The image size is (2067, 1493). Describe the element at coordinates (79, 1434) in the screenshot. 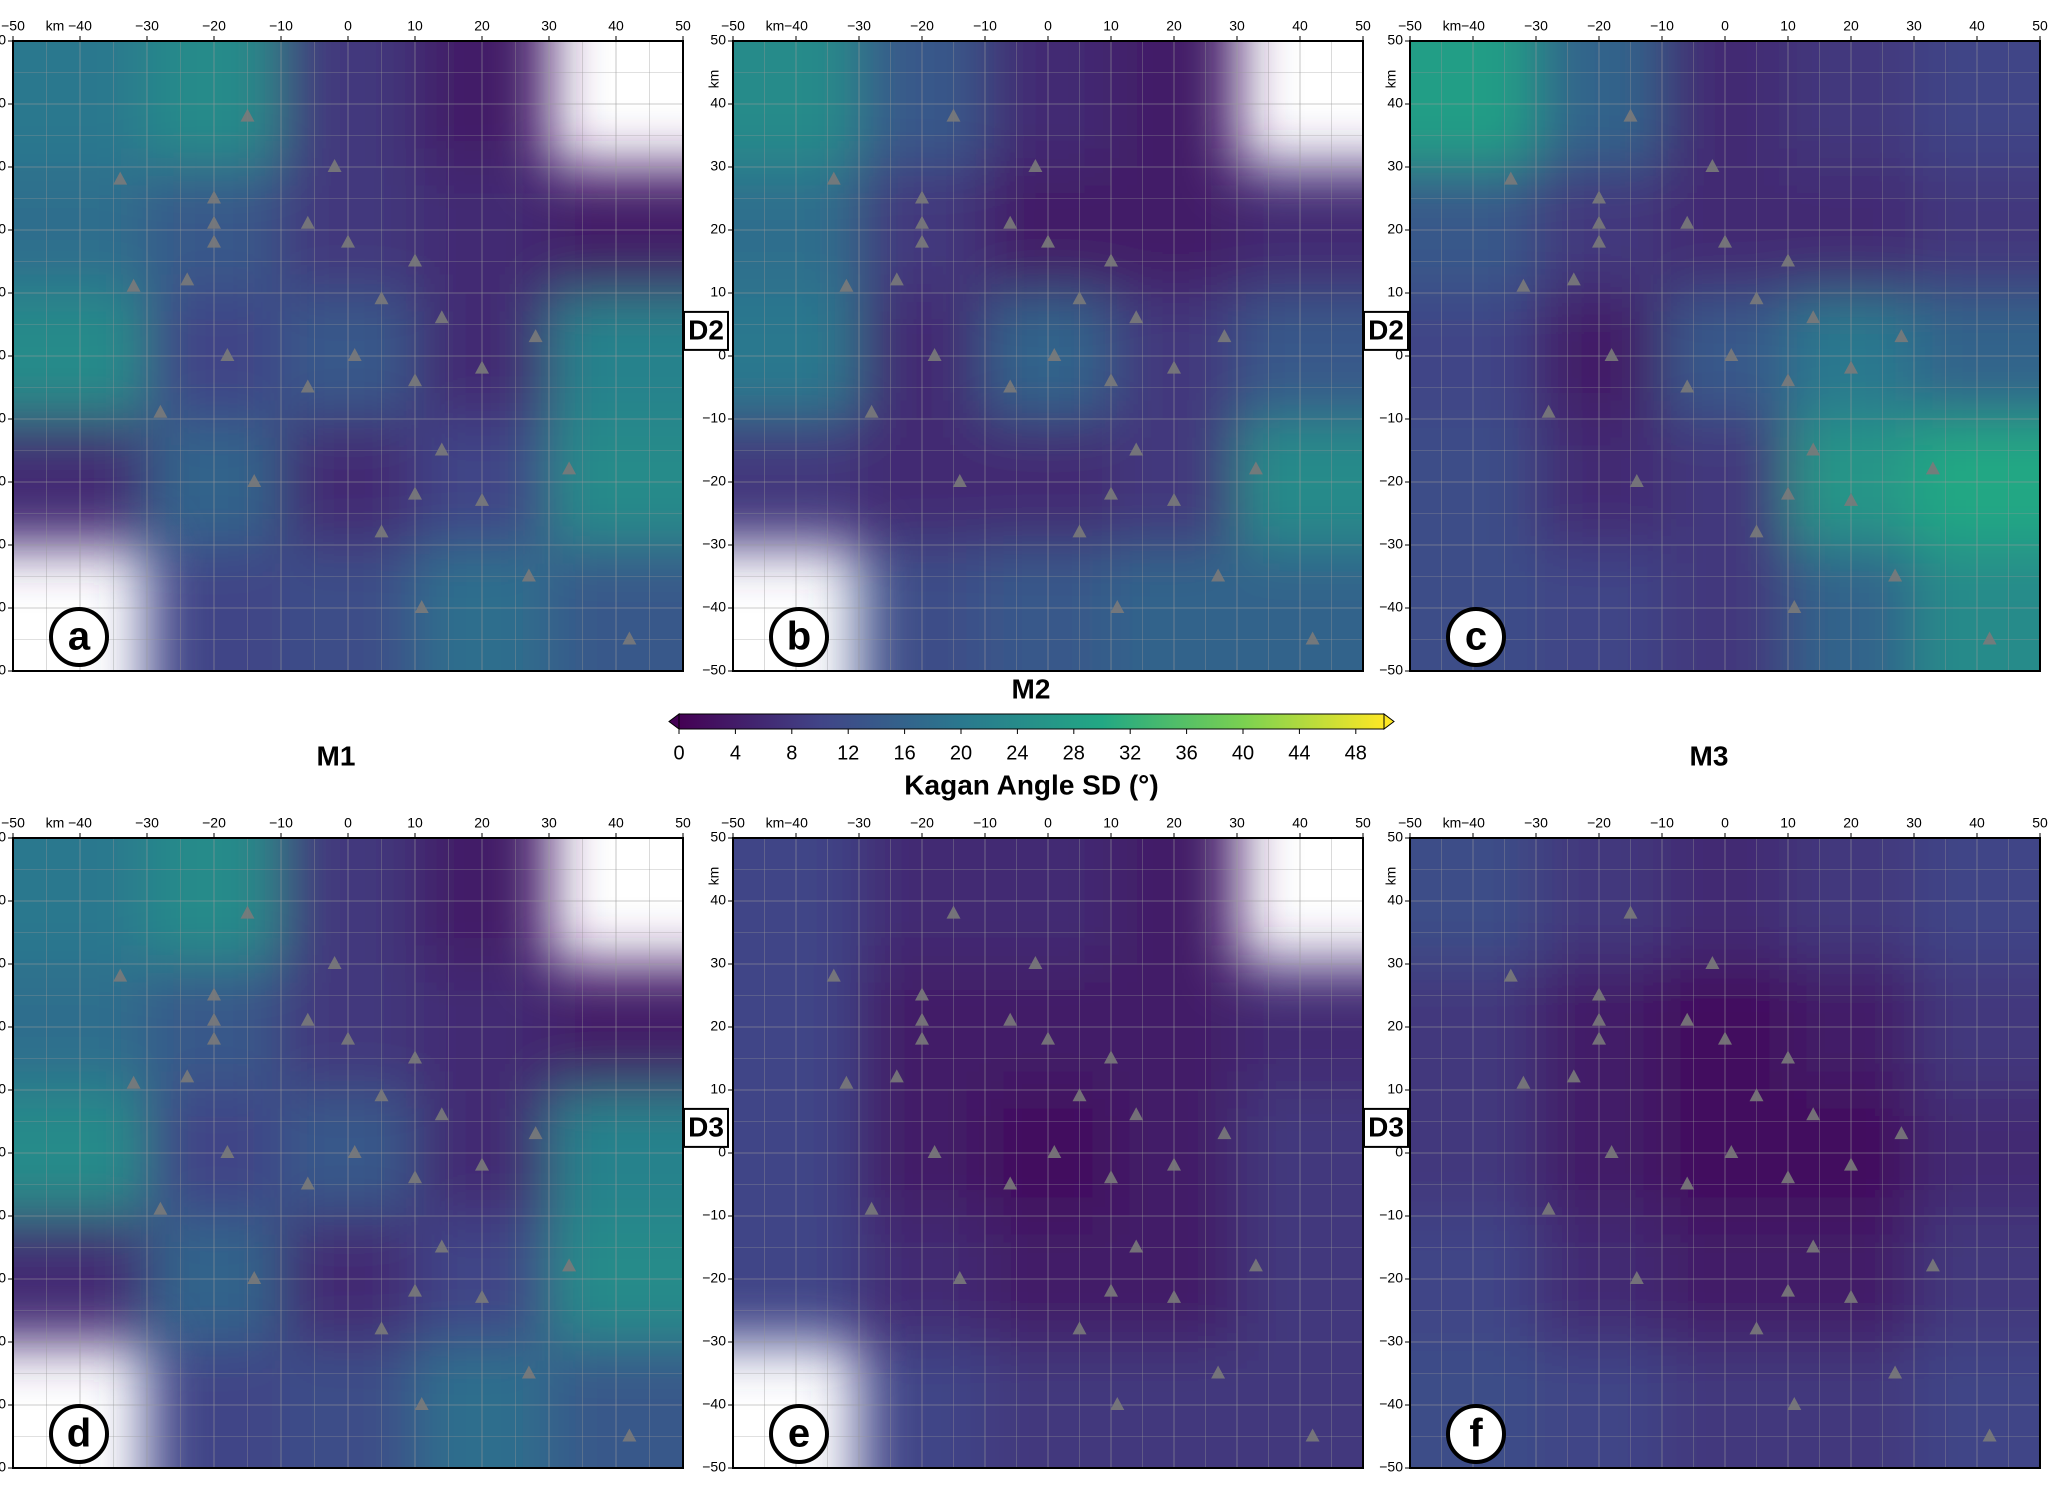

I see `panel-label: d` at that location.